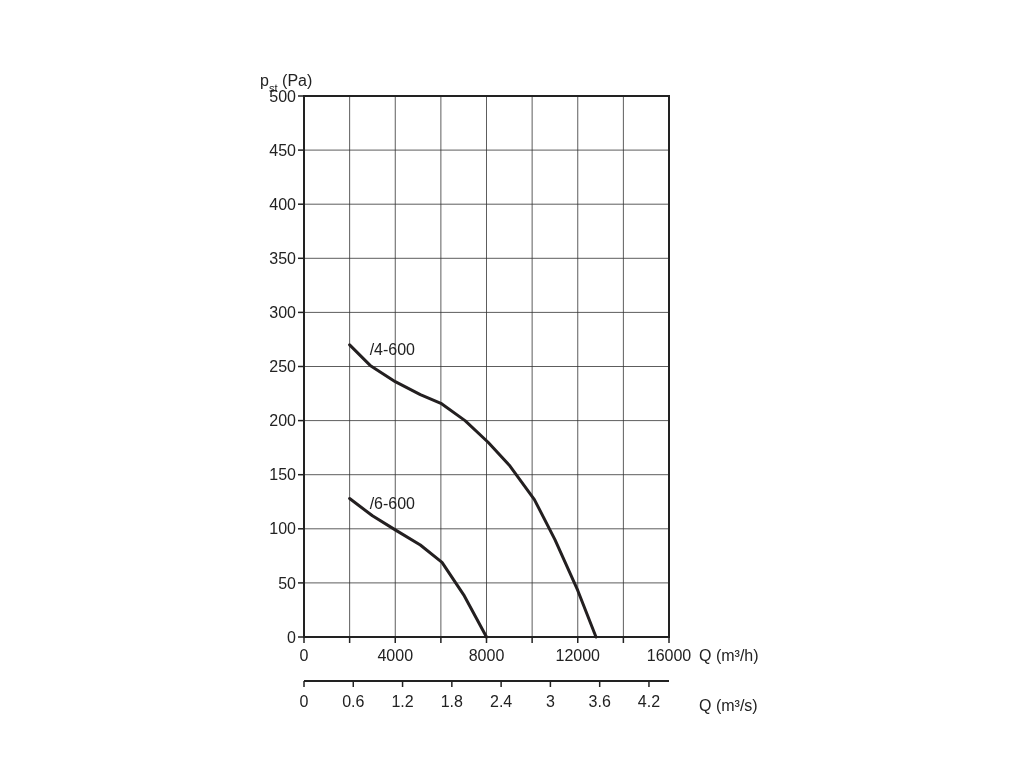 The image size is (1024, 768). Describe the element at coordinates (452, 701) in the screenshot. I see `x2-tick-label: 1.8` at that location.